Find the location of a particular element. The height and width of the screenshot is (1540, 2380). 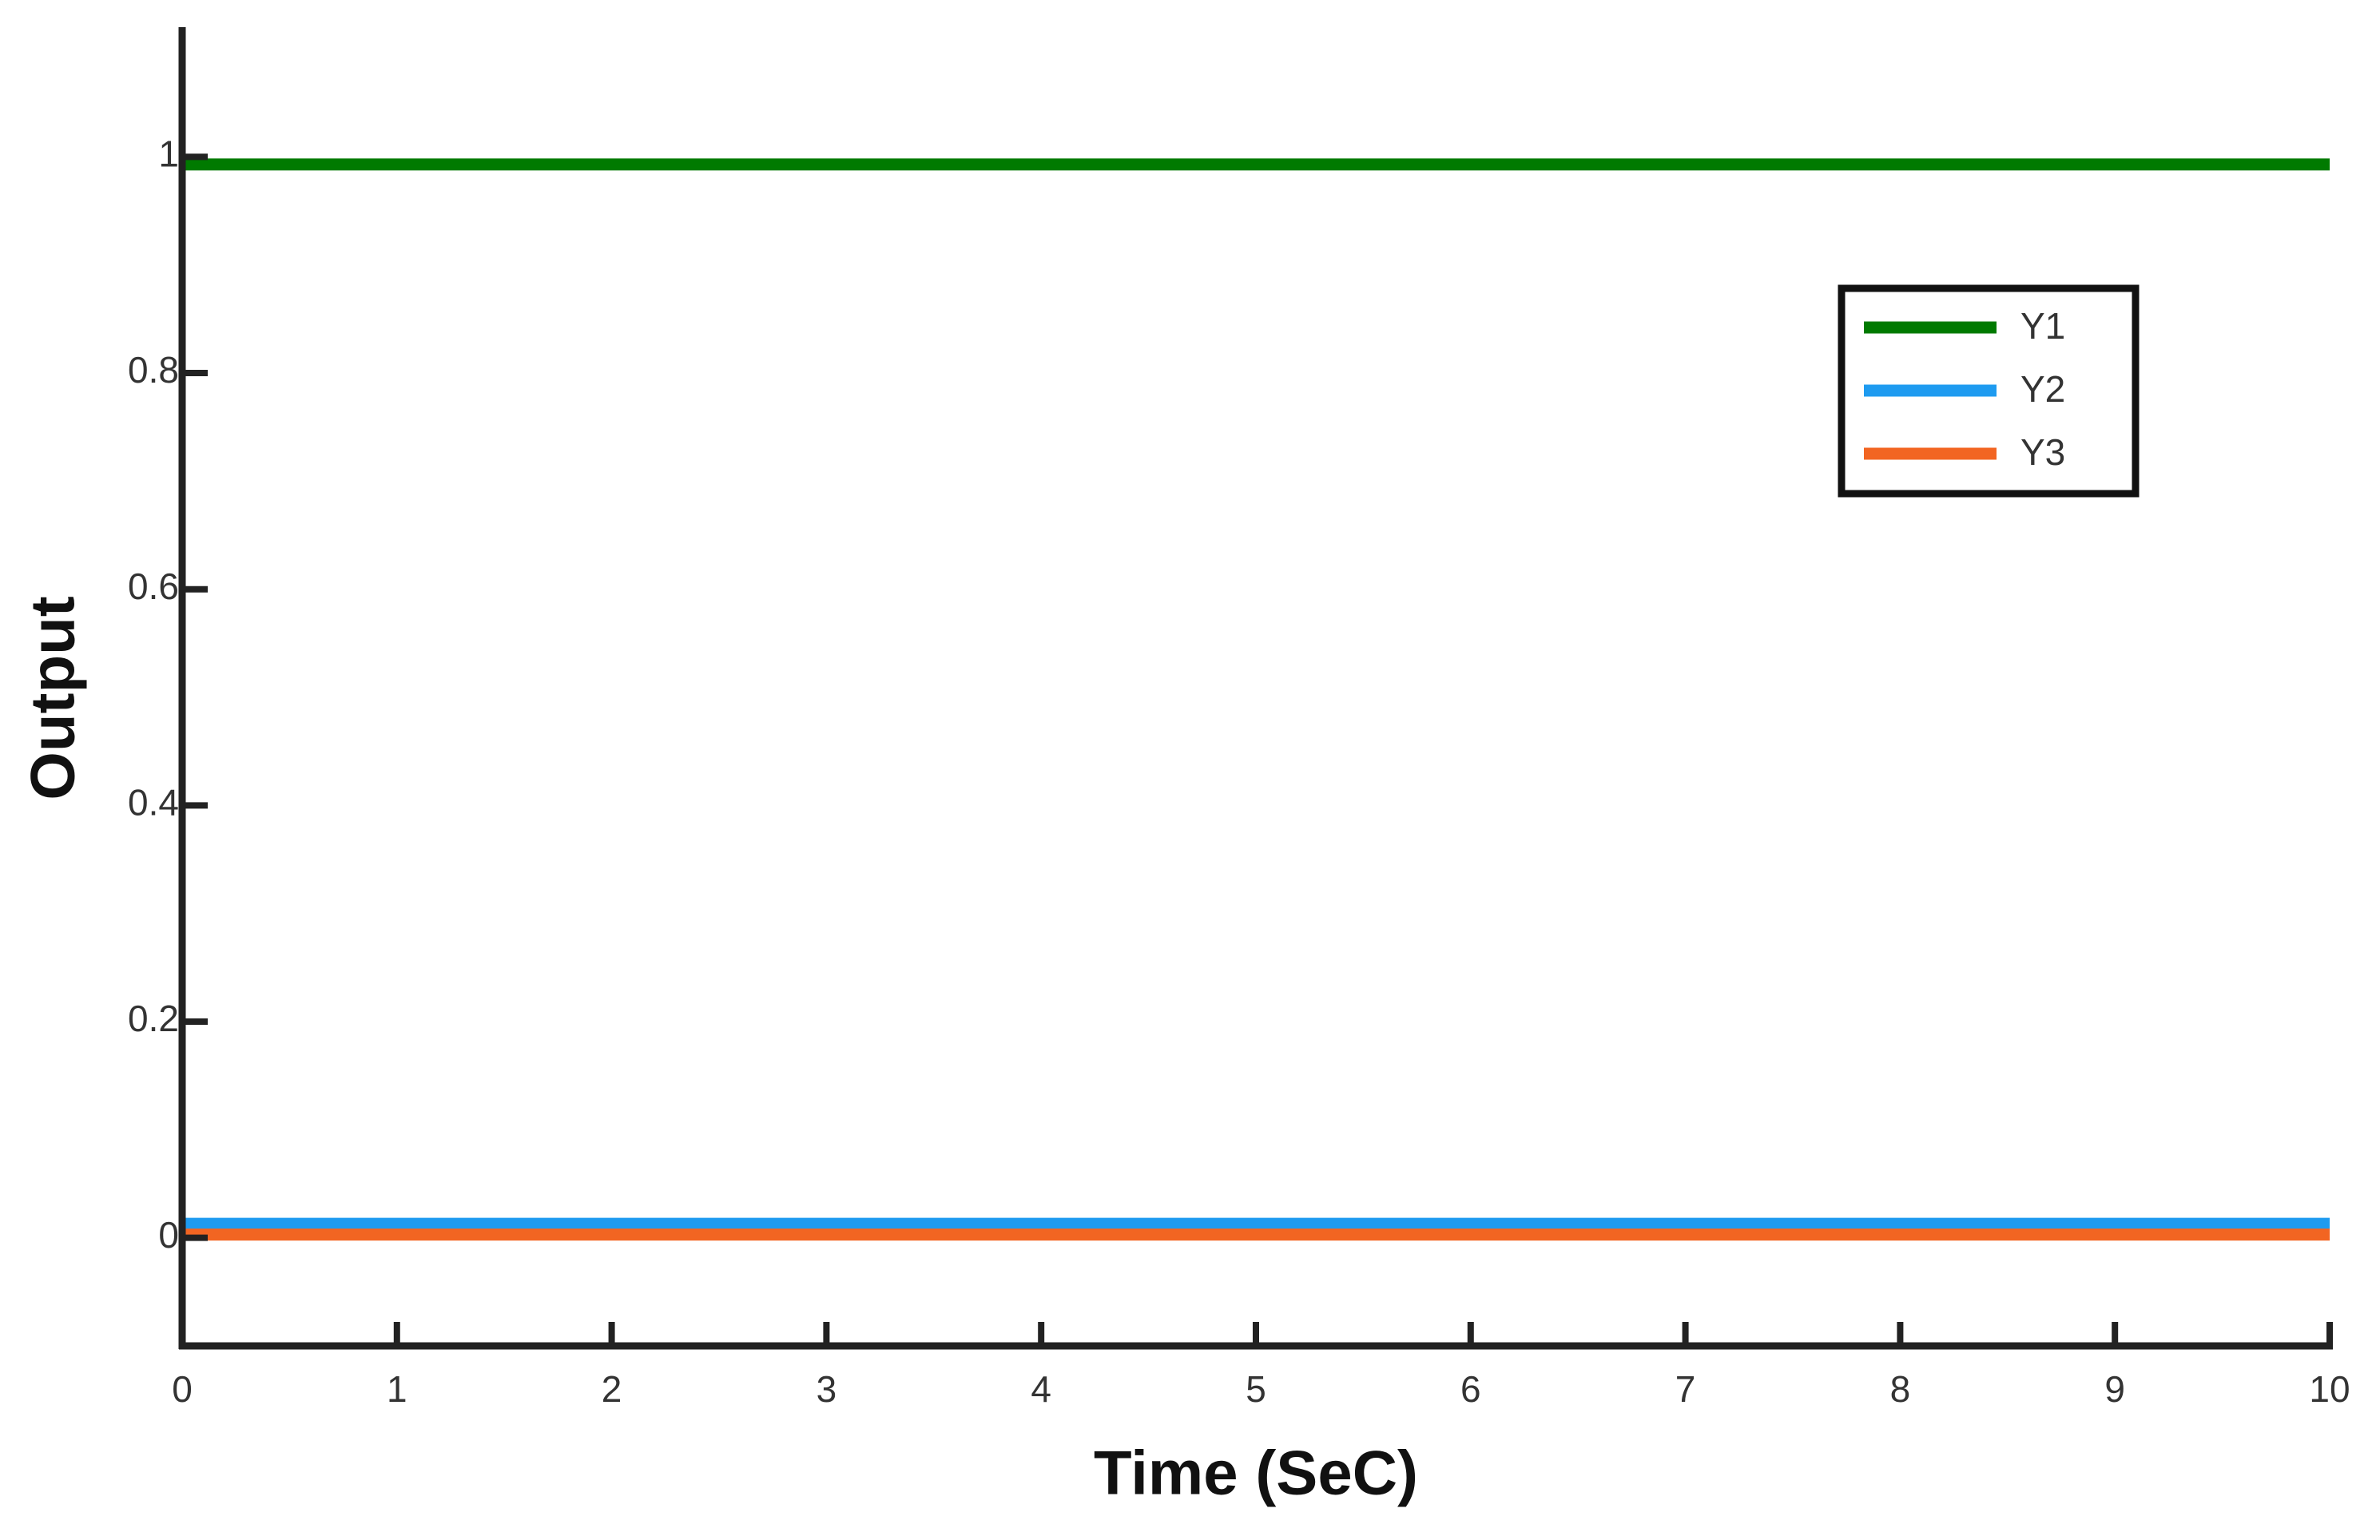

x-tick-label: 0 is located at coordinates (182, 1389).